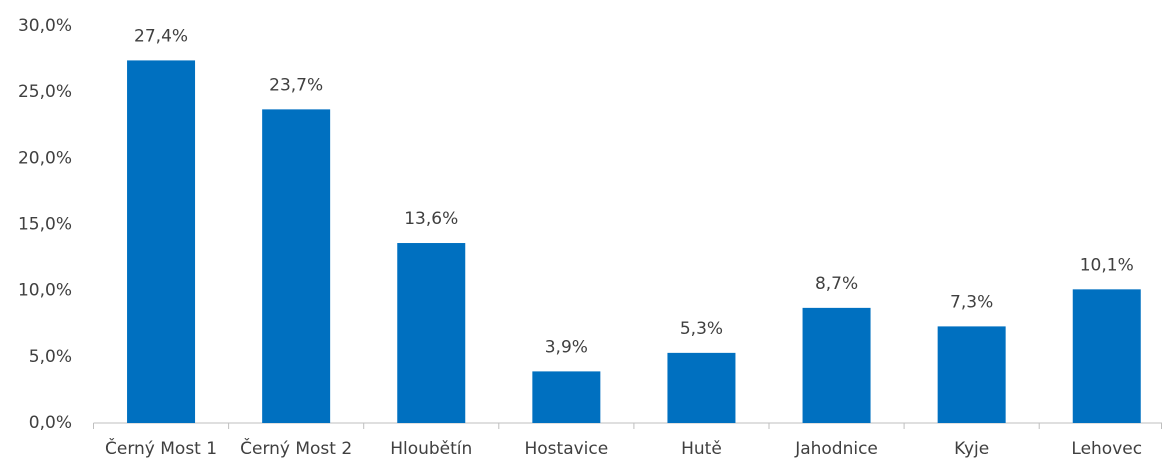  What do you see at coordinates (161, 448) in the screenshot?
I see `x-tick-label: Černý Most 1` at bounding box center [161, 448].